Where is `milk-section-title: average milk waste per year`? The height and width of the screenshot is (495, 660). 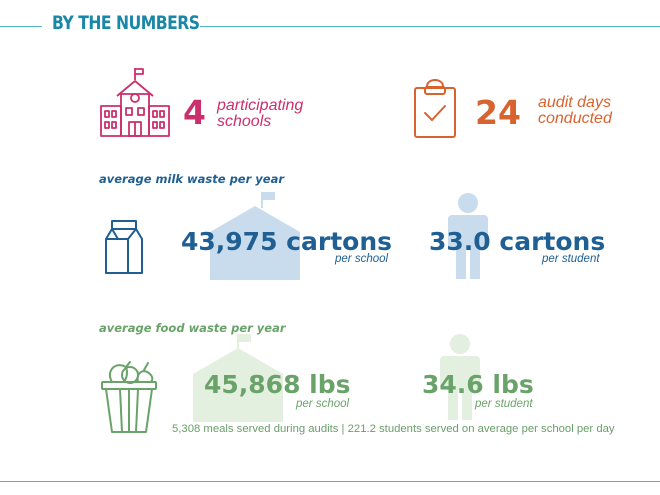
milk-section-title: average milk waste per year is located at coordinates (192, 179).